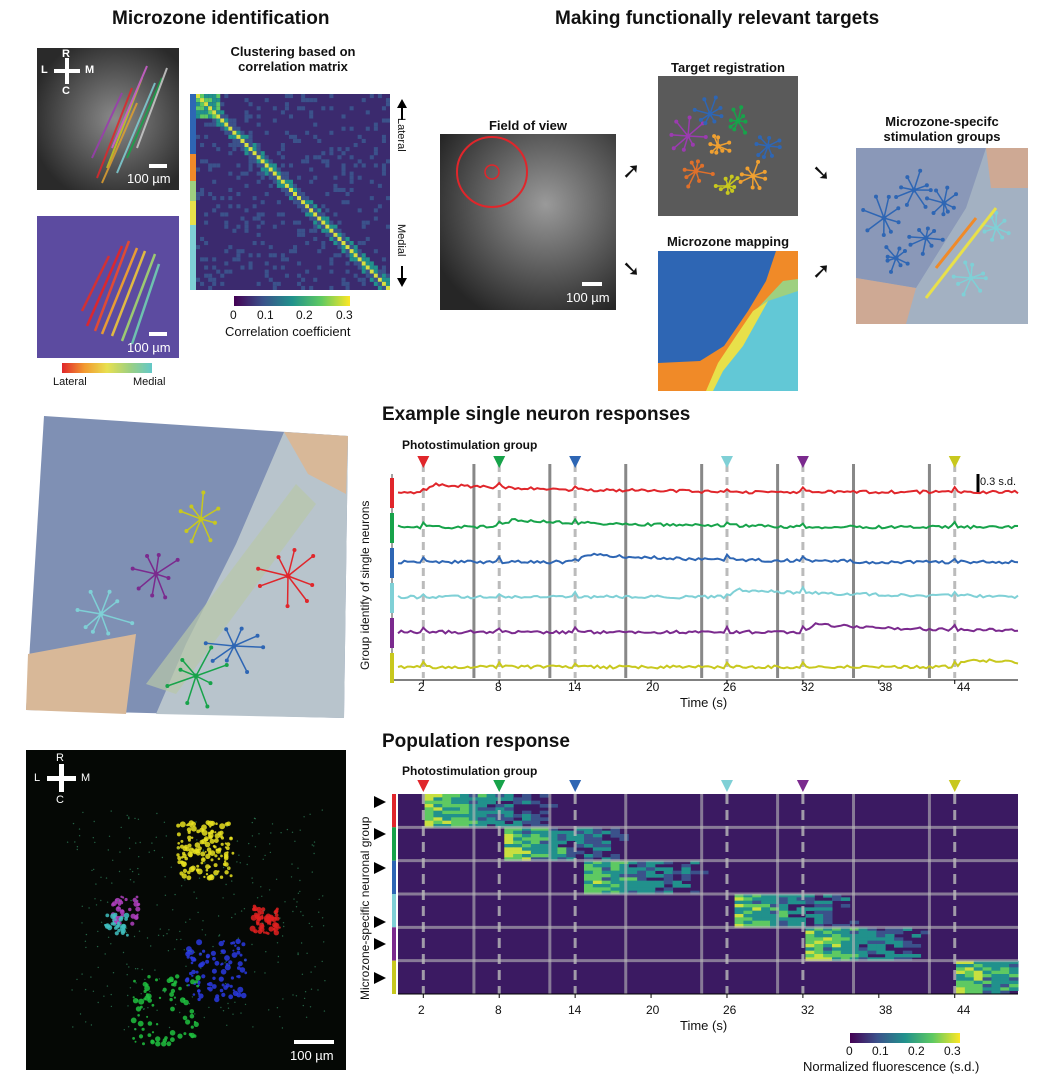 The image size is (1054, 1087). What do you see at coordinates (293, 192) in the screenshot?
I see `correlation-matrix-svg` at bounding box center [293, 192].